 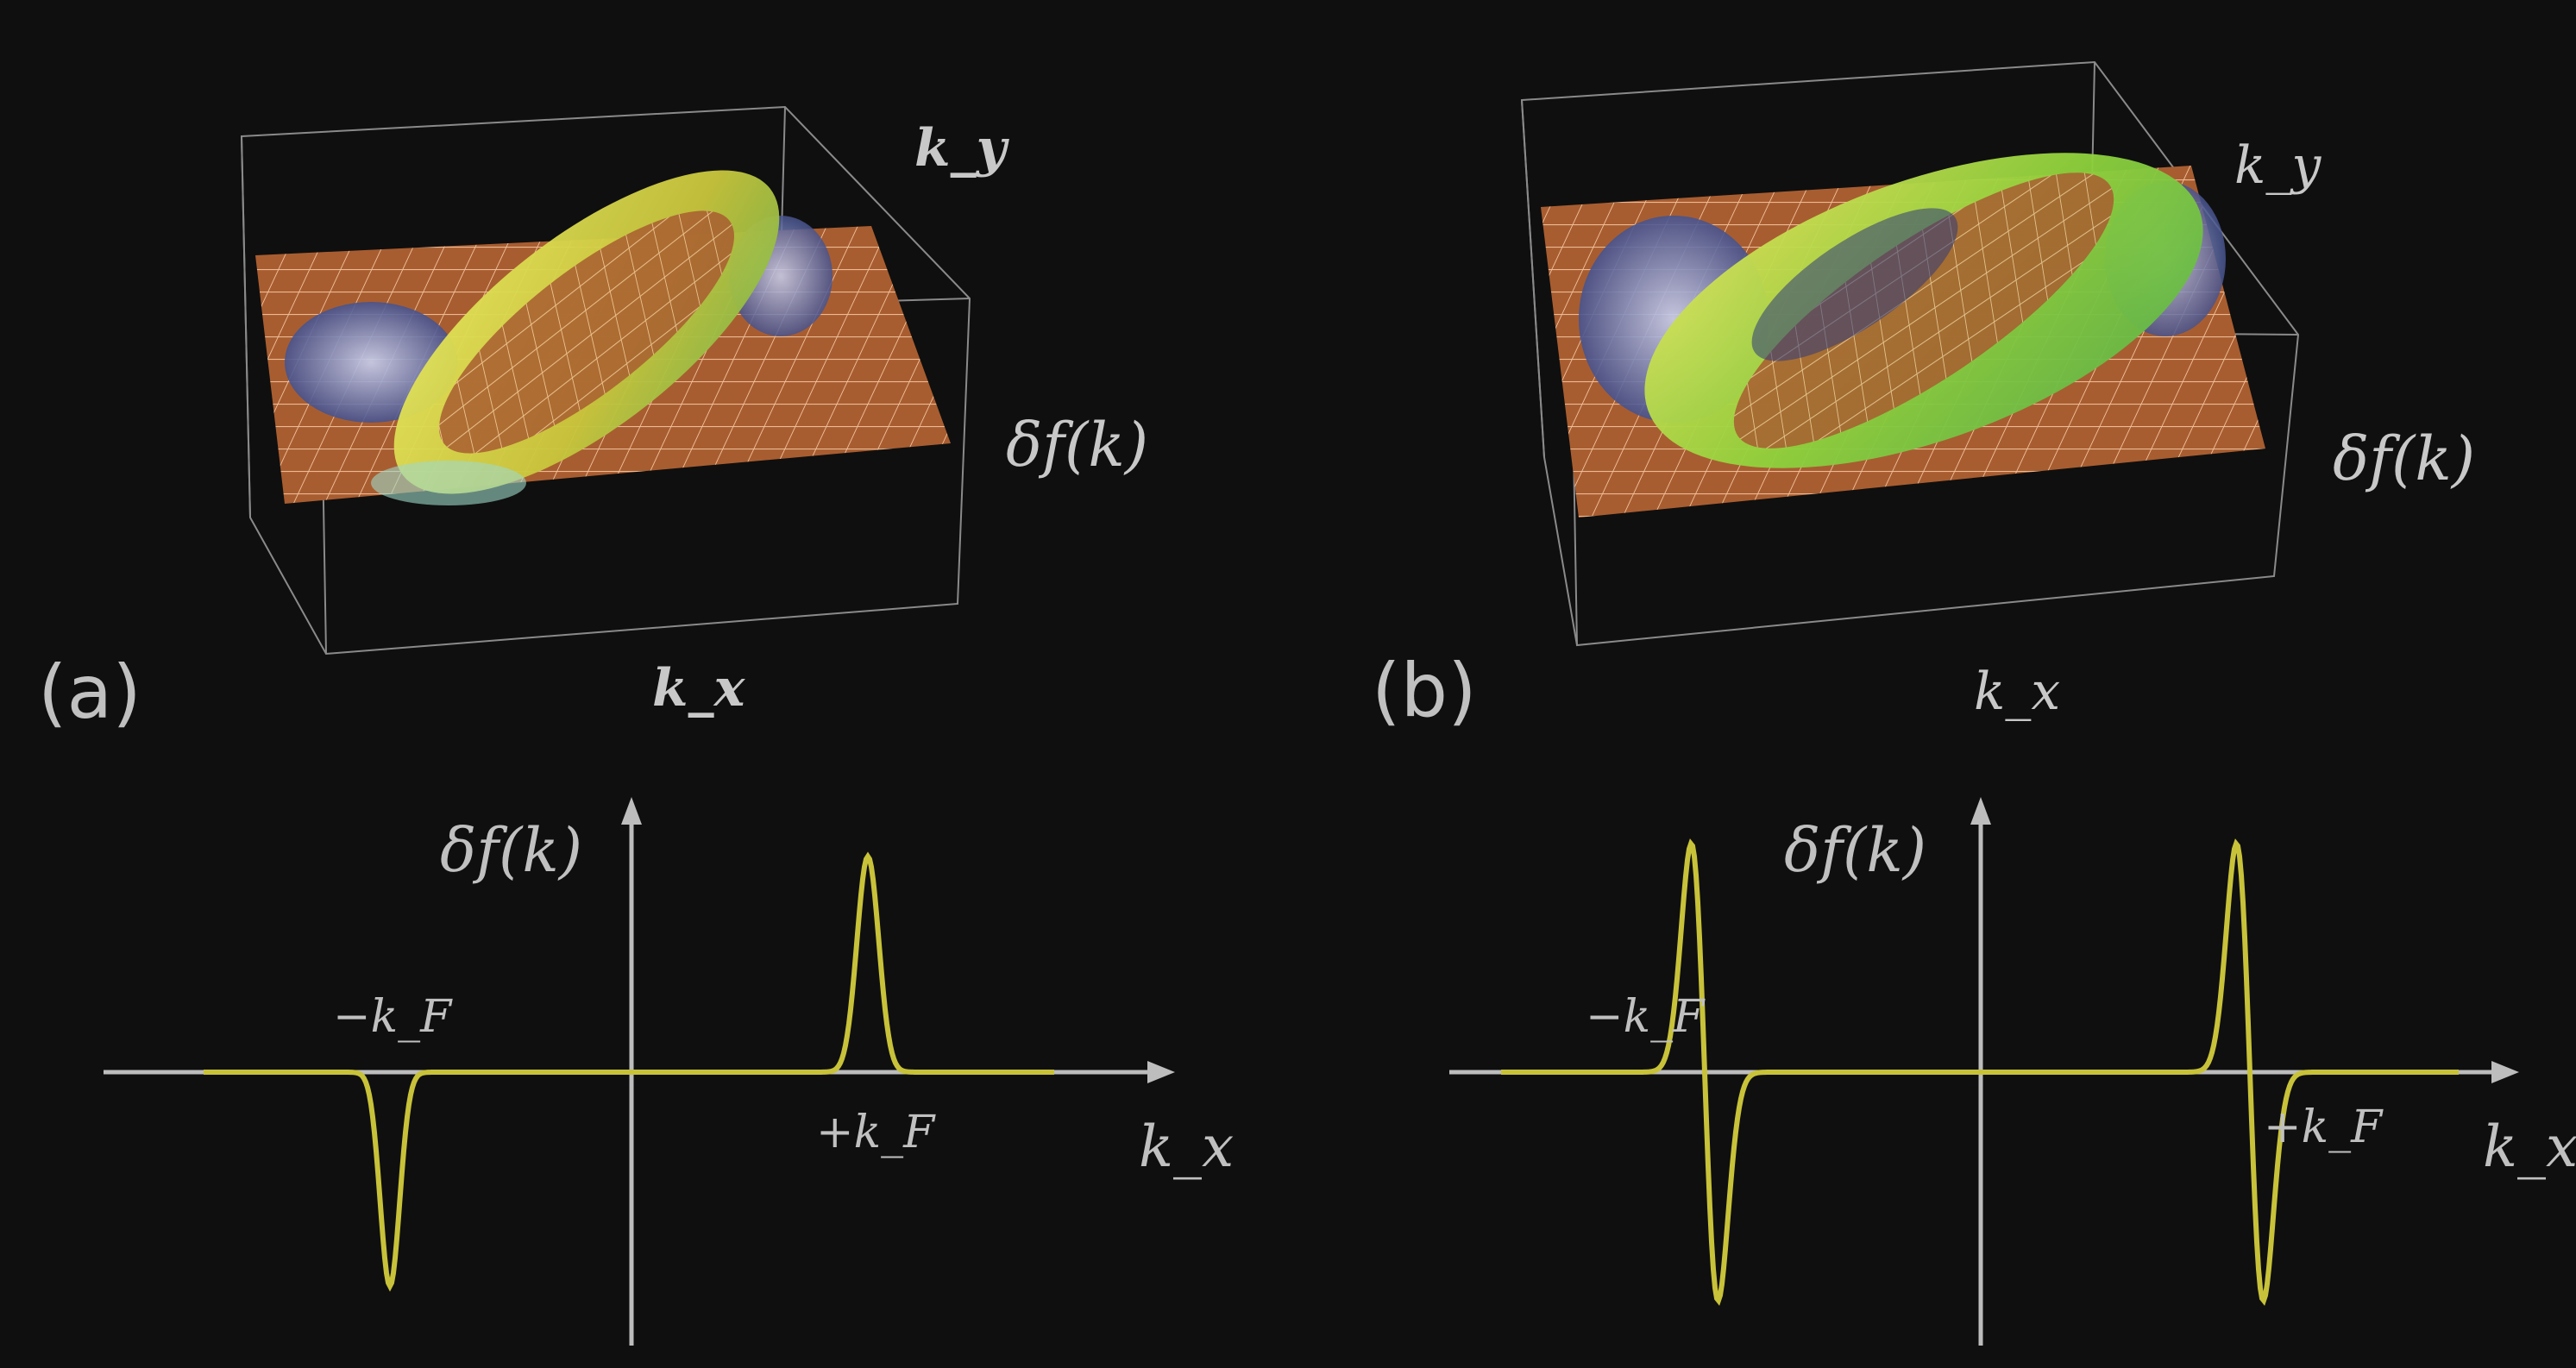 What do you see at coordinates (1186, 1147) in the screenshot?
I see `x-label-a: k_x` at bounding box center [1186, 1147].